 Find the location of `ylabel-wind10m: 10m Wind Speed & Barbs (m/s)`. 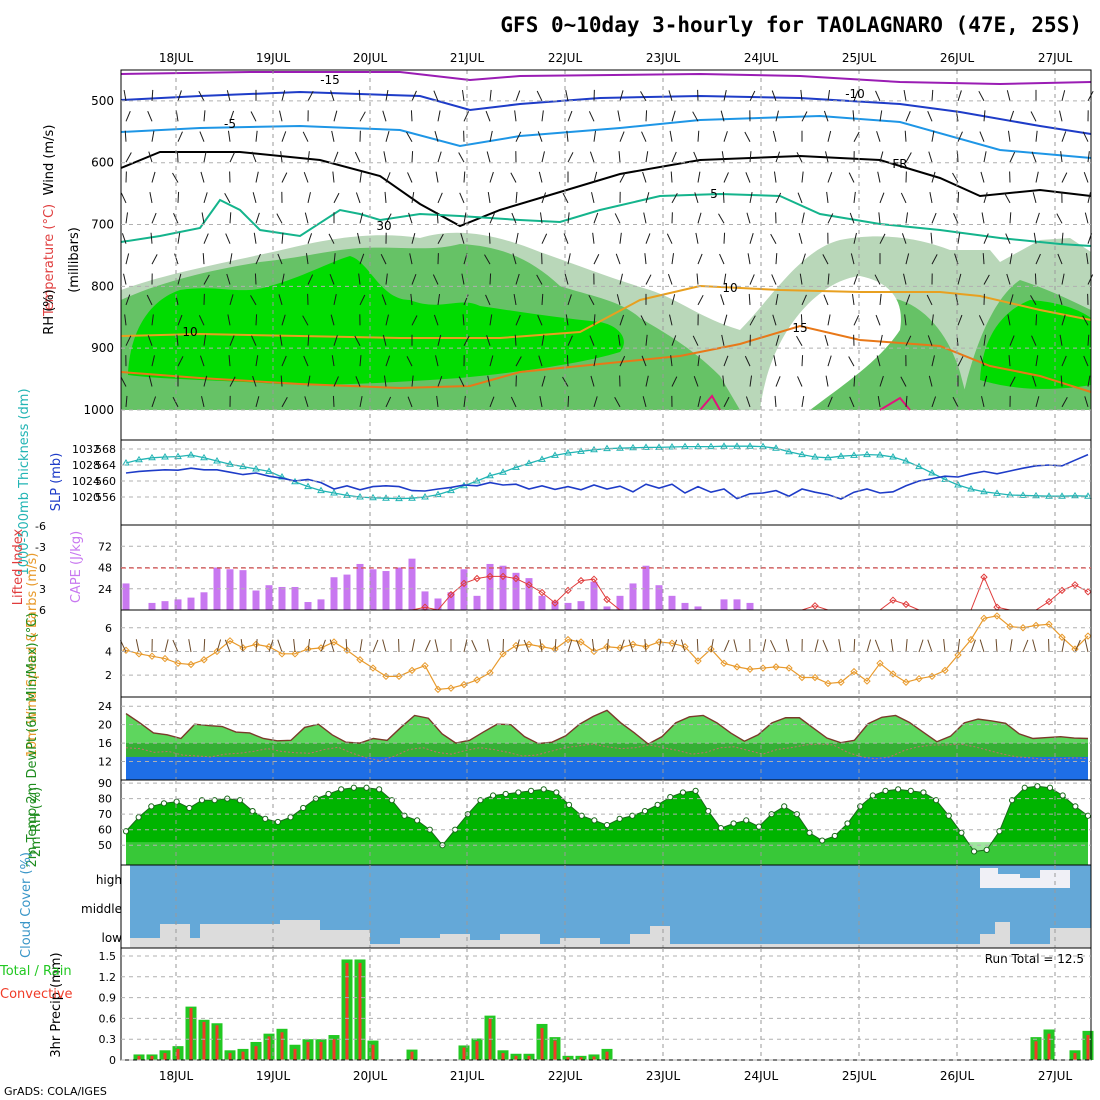

ylabel-wind10m: 10m Wind Speed & Barbs (m/s) is located at coordinates (32, 655).